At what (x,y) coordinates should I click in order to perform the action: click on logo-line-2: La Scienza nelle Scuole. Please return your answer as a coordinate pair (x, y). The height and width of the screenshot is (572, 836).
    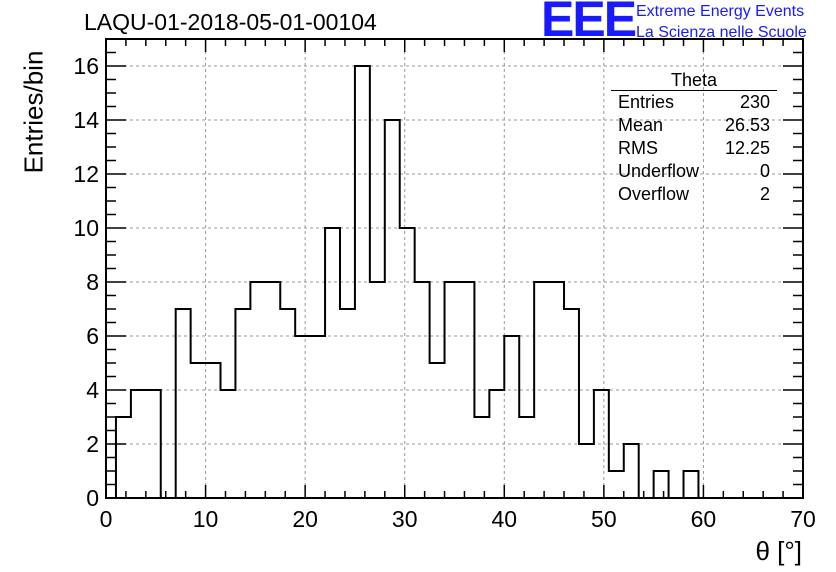
    Looking at the image, I should click on (721, 32).